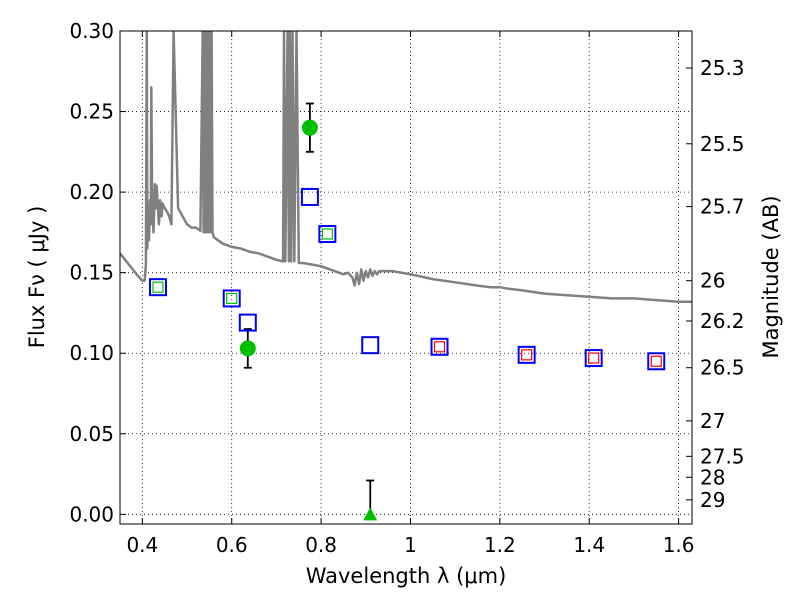 This screenshot has width=800, height=600. What do you see at coordinates (589, 545) in the screenshot?
I see `x-tick-label: 1.4` at bounding box center [589, 545].